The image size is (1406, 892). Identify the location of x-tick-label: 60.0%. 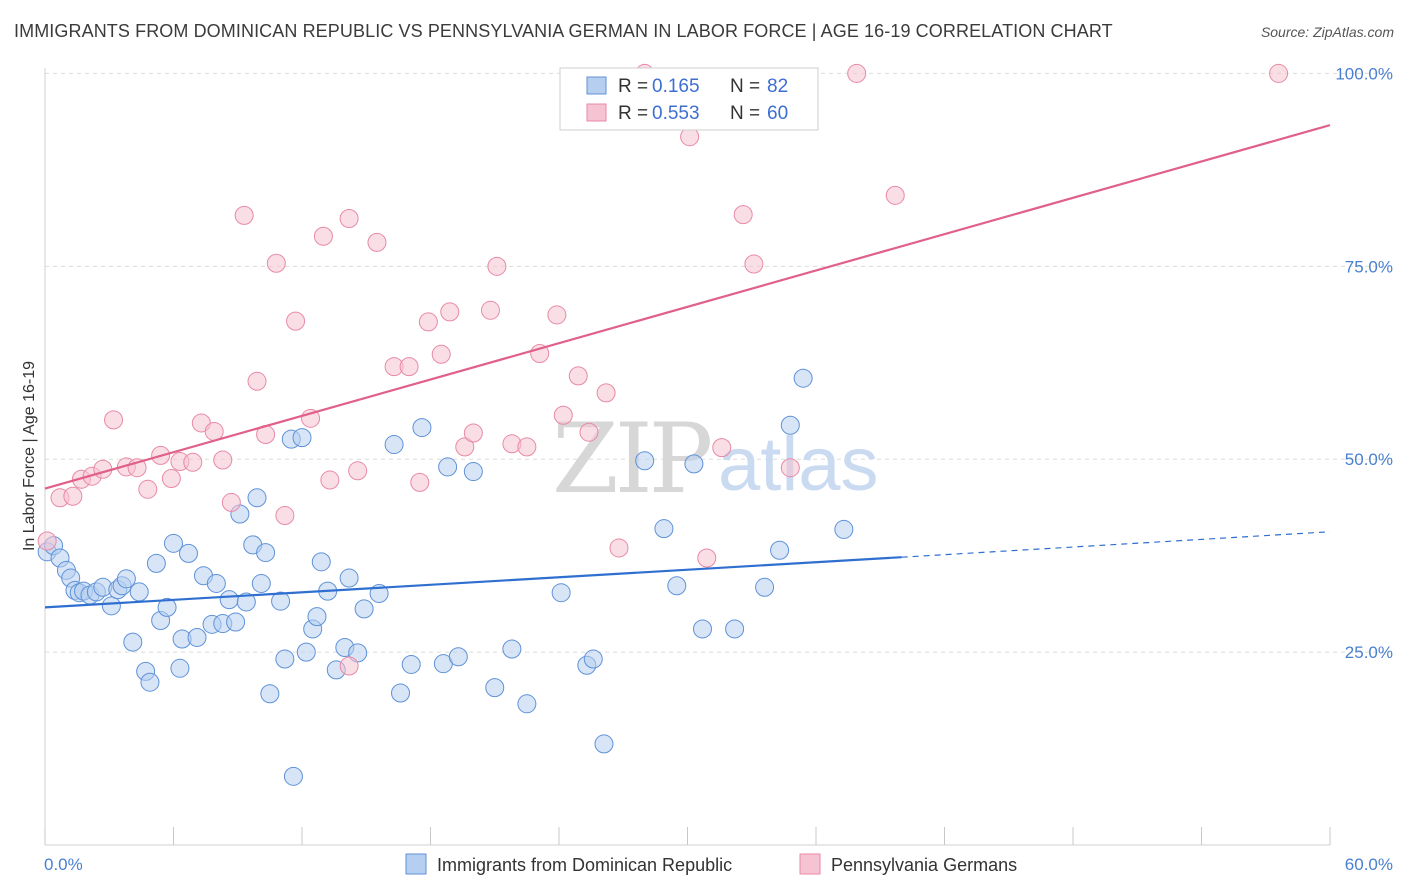
(1369, 864).